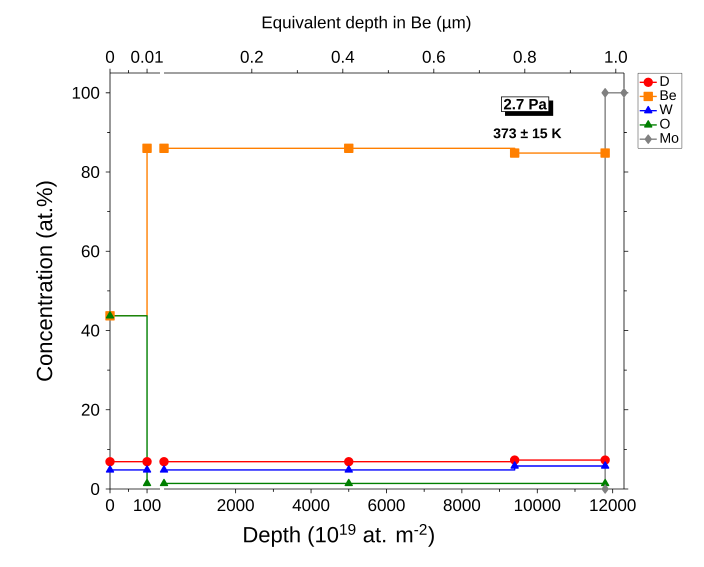 This screenshot has height=567, width=704. I want to click on x-tick-label: 10000, so click(537, 505).